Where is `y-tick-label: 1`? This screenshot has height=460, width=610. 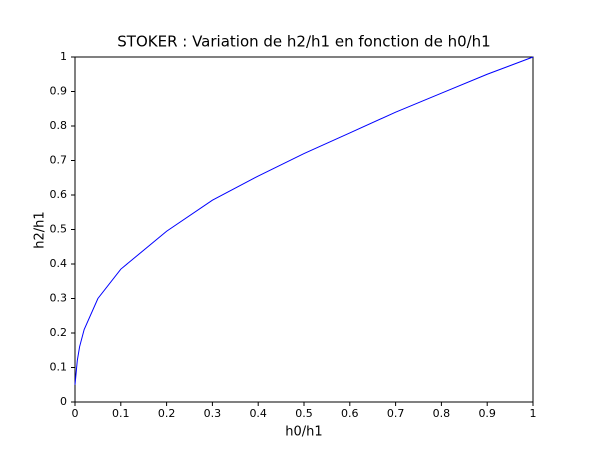 y-tick-label: 1 is located at coordinates (63, 56).